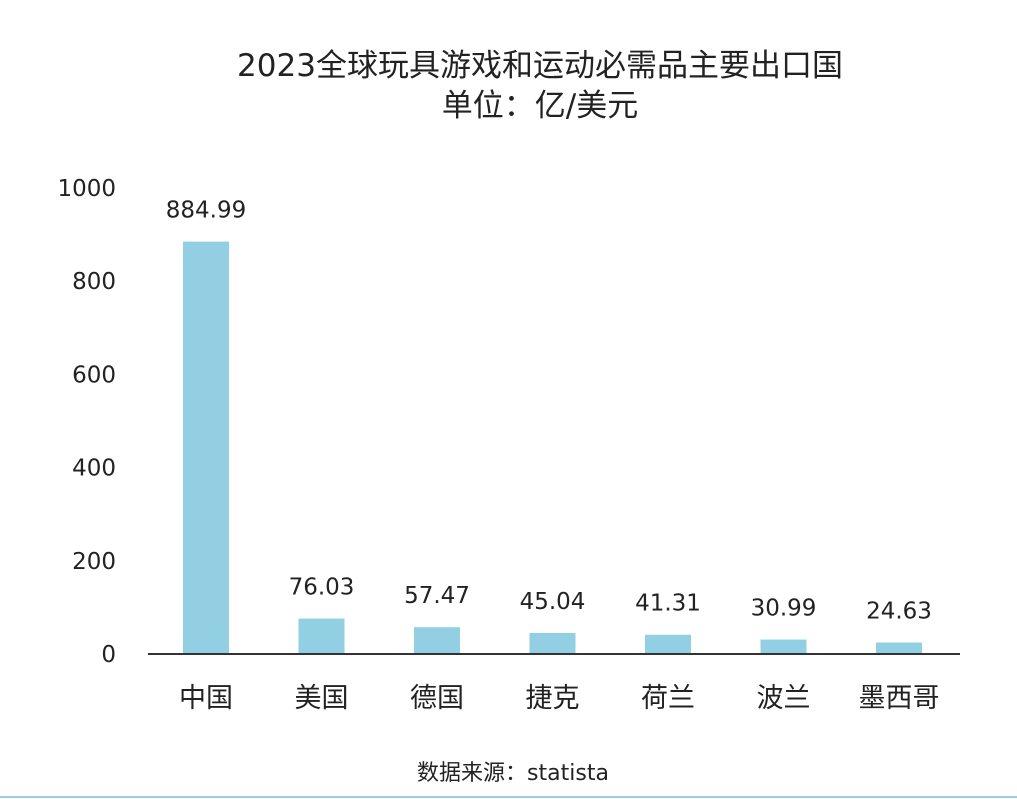 The image size is (1017, 799). Describe the element at coordinates (108, 655) in the screenshot. I see `y-tick-label: 0` at that location.